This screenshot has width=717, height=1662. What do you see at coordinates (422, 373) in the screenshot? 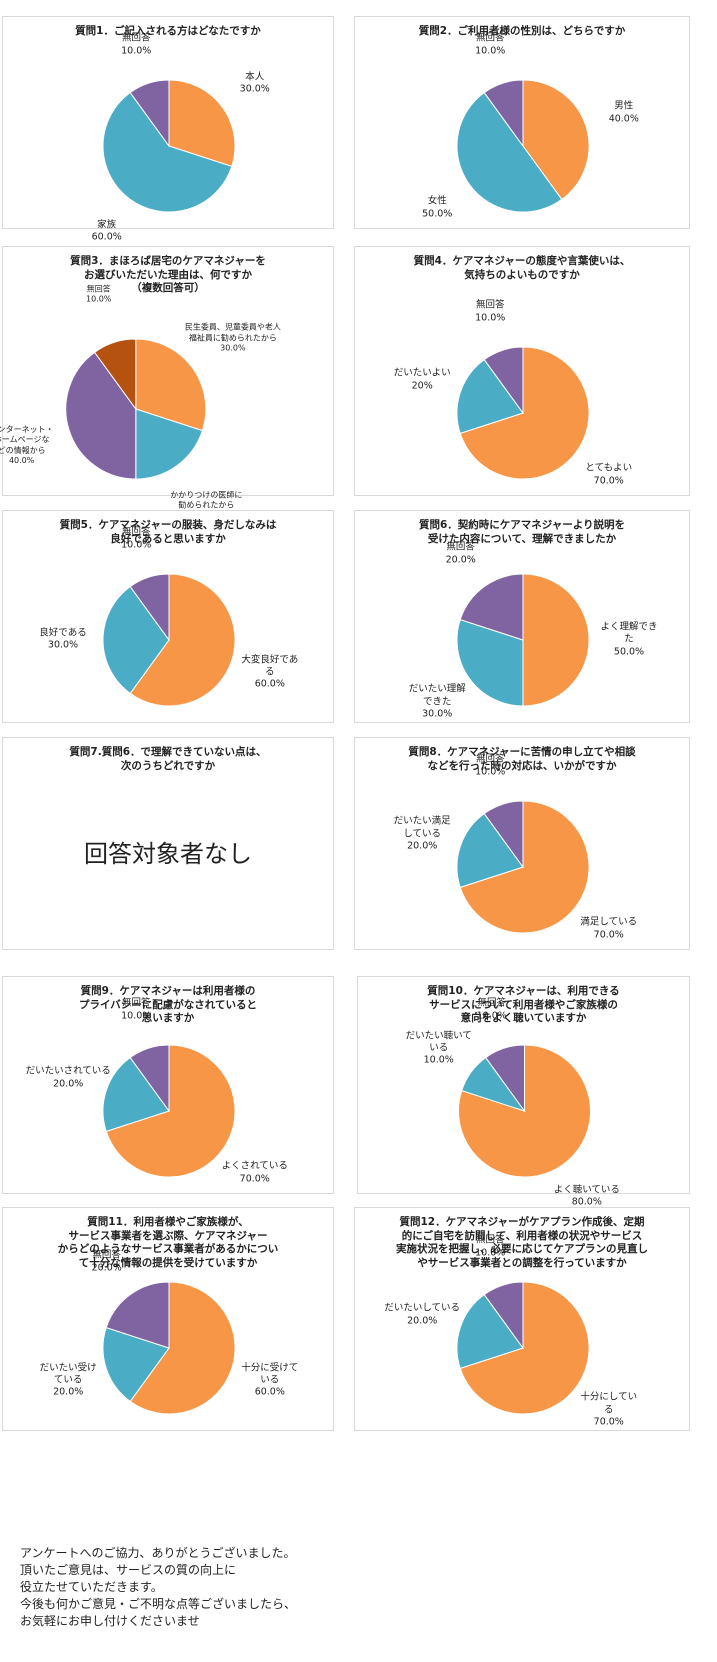
I see `category-label: だいたいよい` at bounding box center [422, 373].